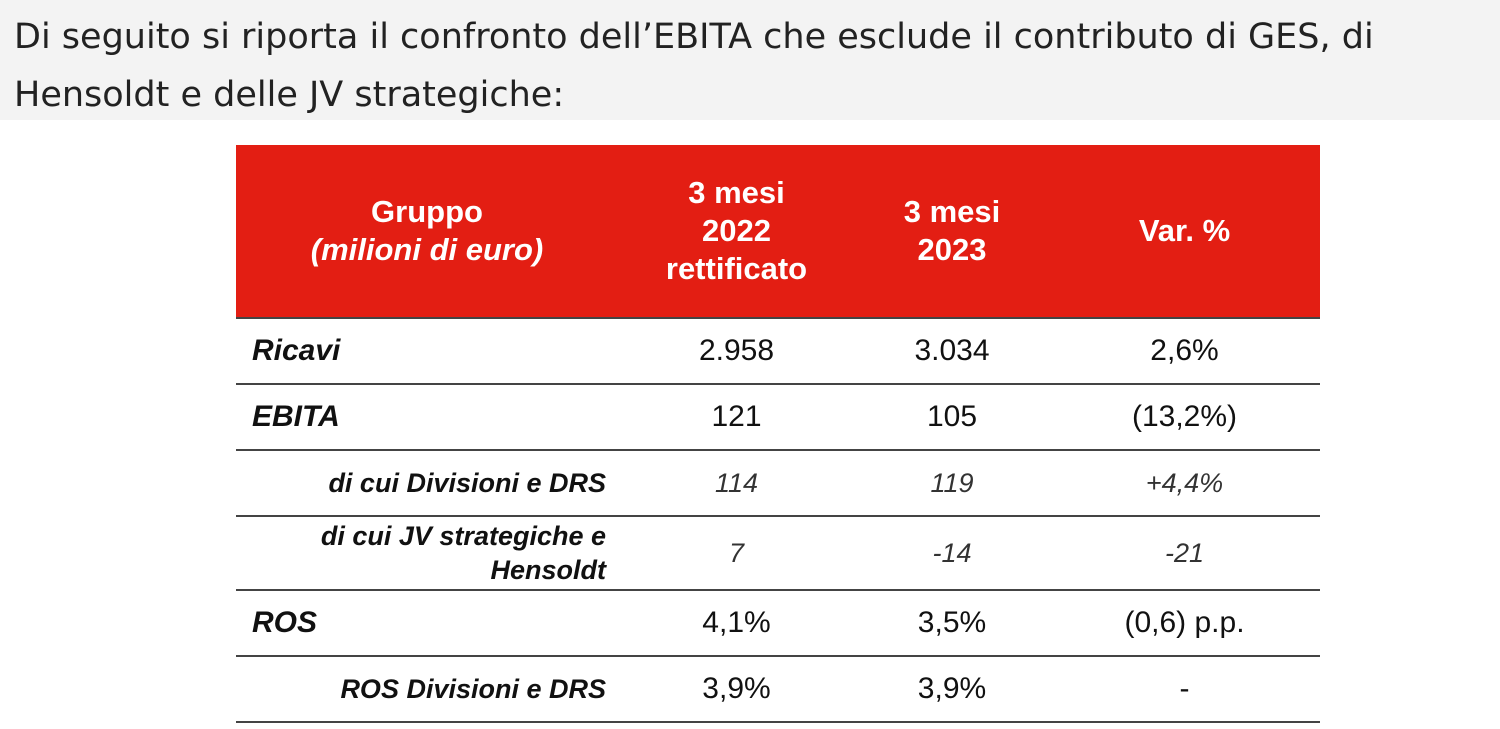  I want to click on value-var: -21, so click(1184, 553).